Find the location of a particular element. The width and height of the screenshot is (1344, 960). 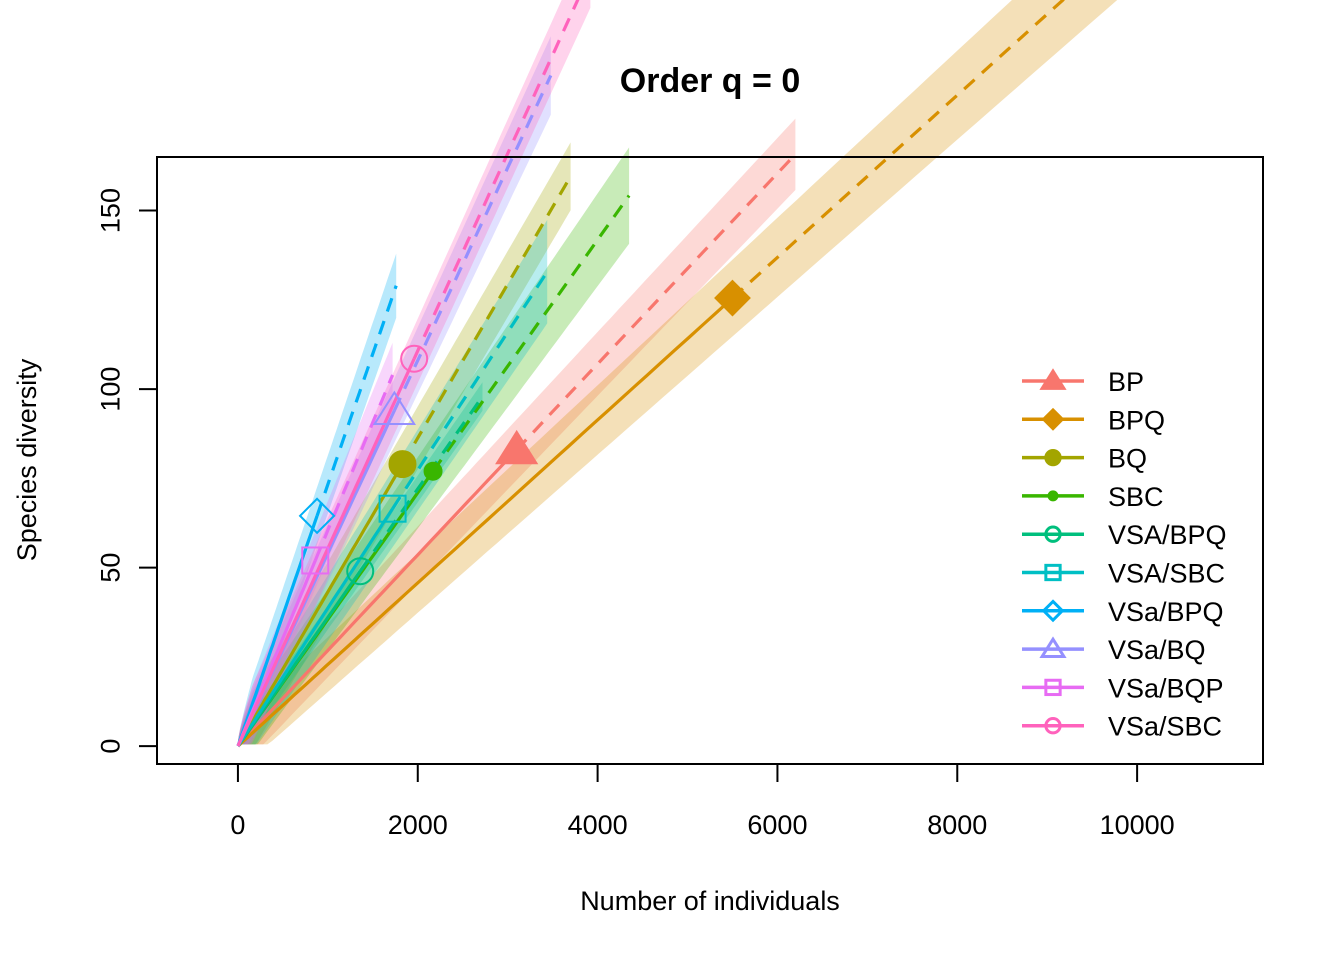

legend-item-vsa-sbc: VSa/SBC is located at coordinates (1122, 727).